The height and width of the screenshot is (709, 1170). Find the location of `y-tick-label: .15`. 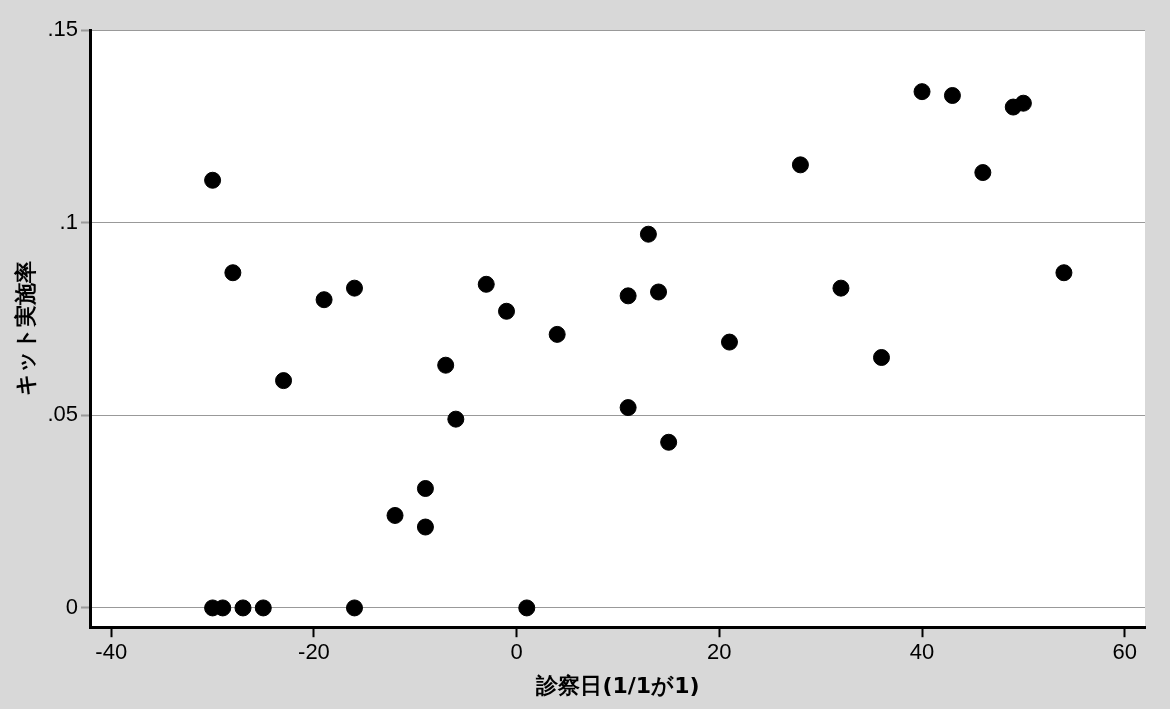

y-tick-label: .15 is located at coordinates (62, 29).